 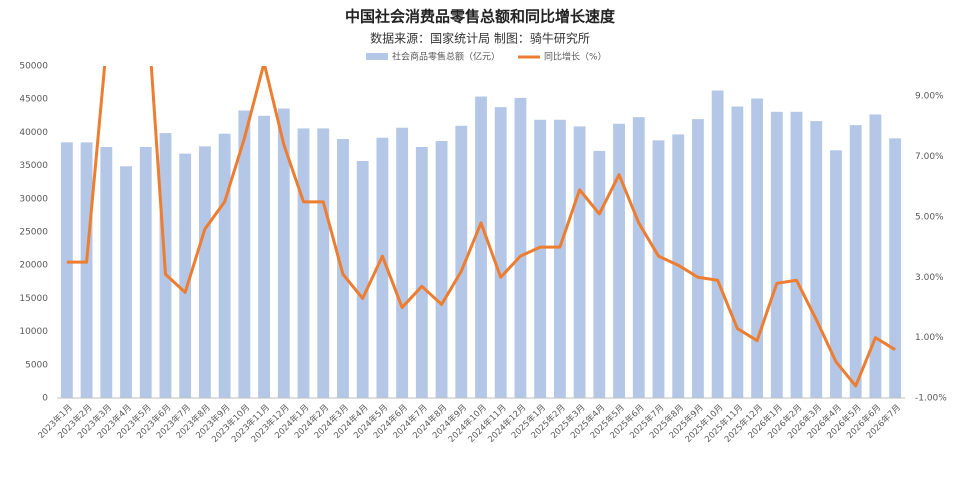 I want to click on y2-tick-label: 7.00%, so click(x=929, y=157).